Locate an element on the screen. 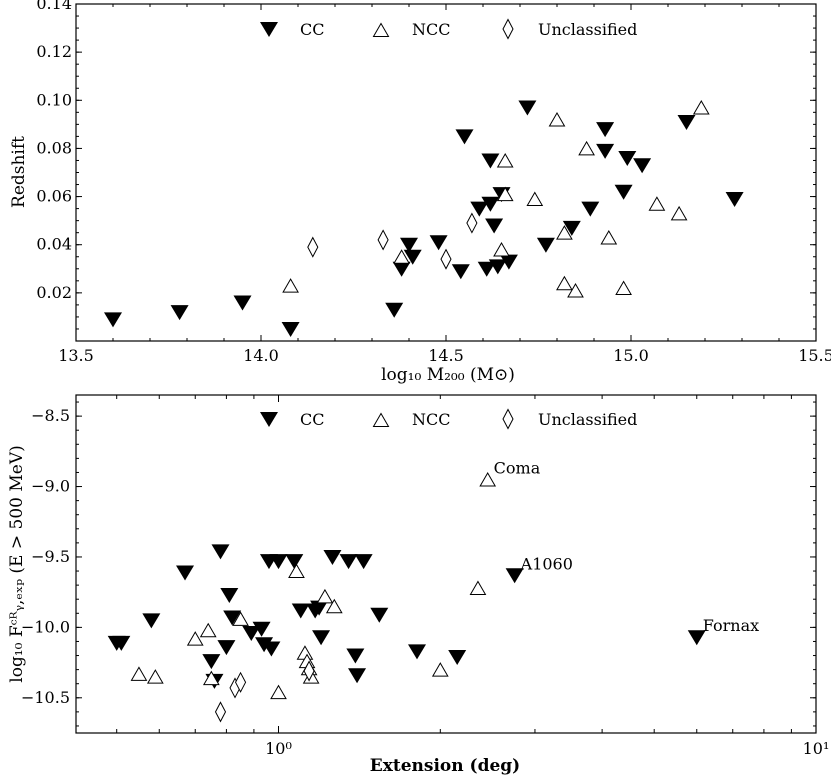  bottom-point-unclassified is located at coordinates (221, 711).